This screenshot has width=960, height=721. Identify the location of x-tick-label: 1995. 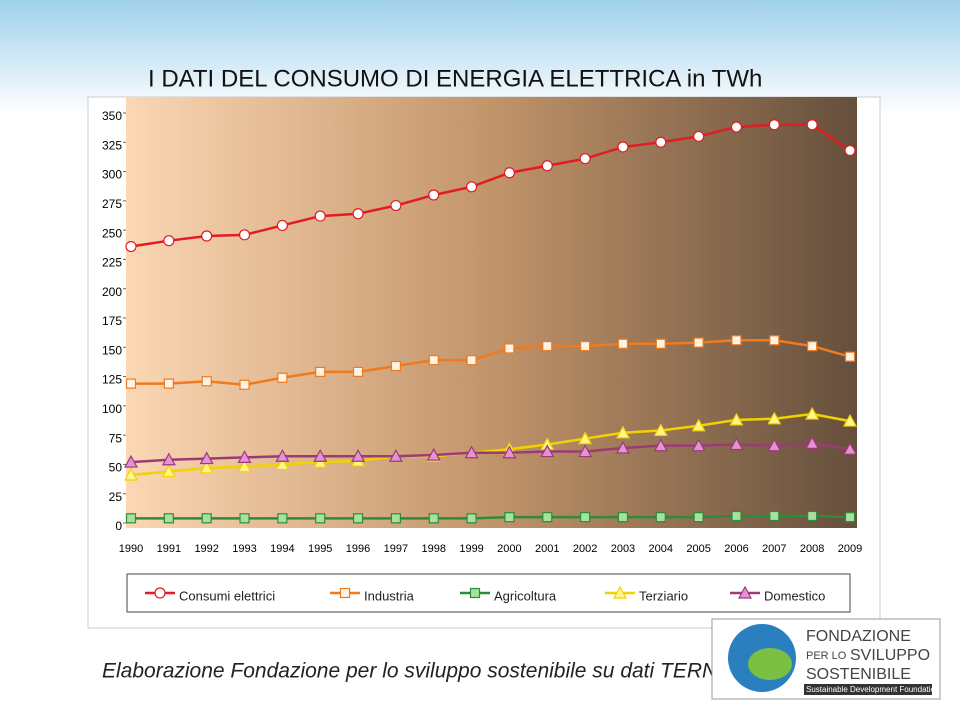
(320, 549).